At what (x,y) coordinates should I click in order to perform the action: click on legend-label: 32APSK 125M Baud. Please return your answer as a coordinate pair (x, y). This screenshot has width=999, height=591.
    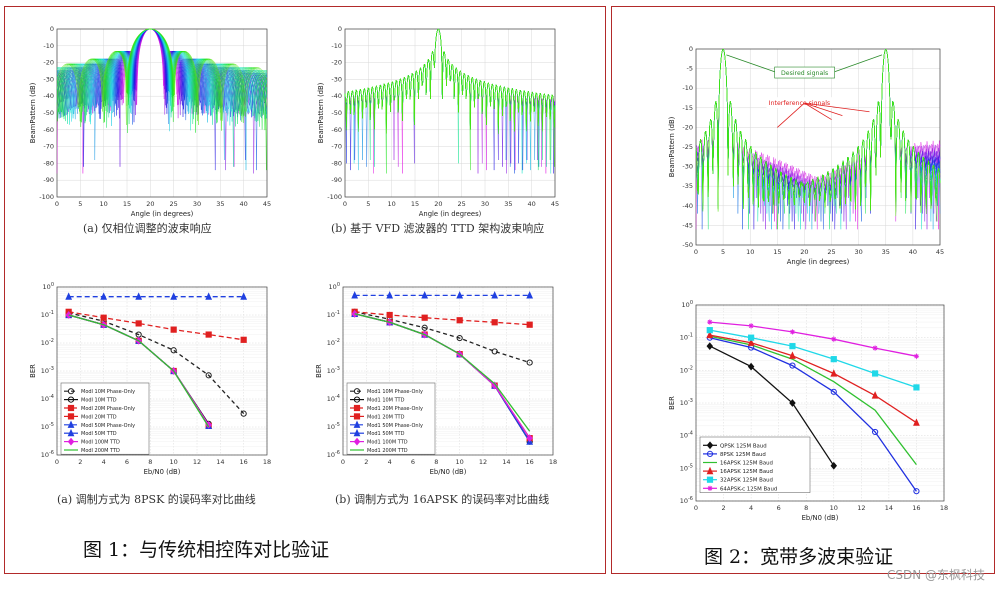
    Looking at the image, I should click on (746, 481).